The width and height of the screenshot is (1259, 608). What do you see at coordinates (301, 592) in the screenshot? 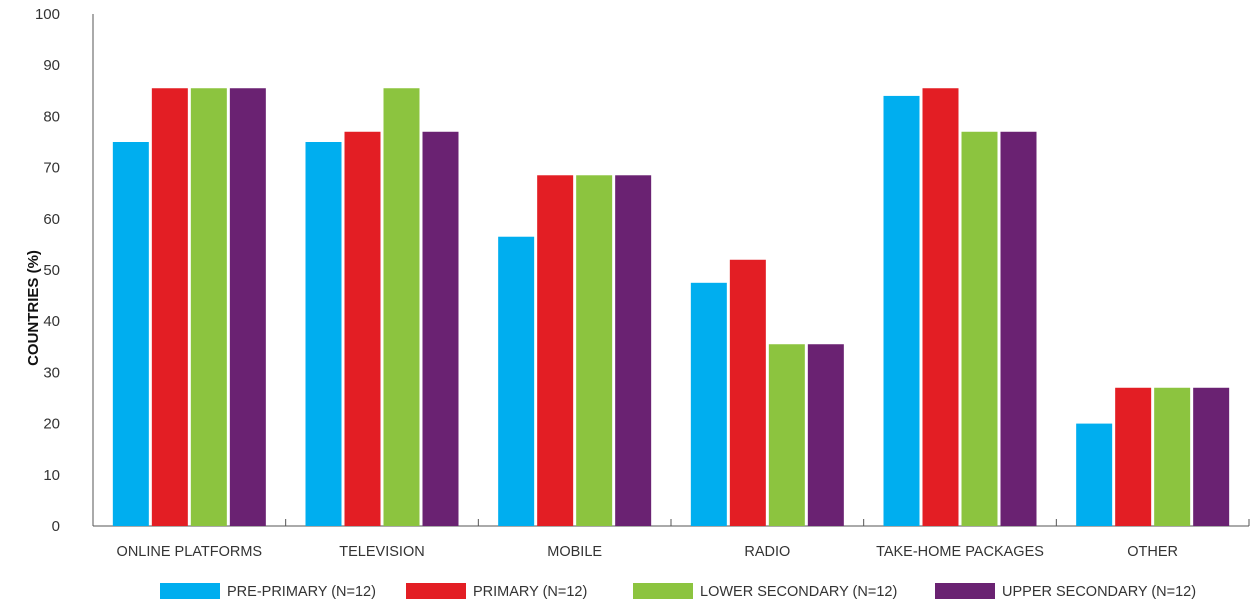
I see `legend-label: PRE-PRIMARY (N=12)` at bounding box center [301, 592].